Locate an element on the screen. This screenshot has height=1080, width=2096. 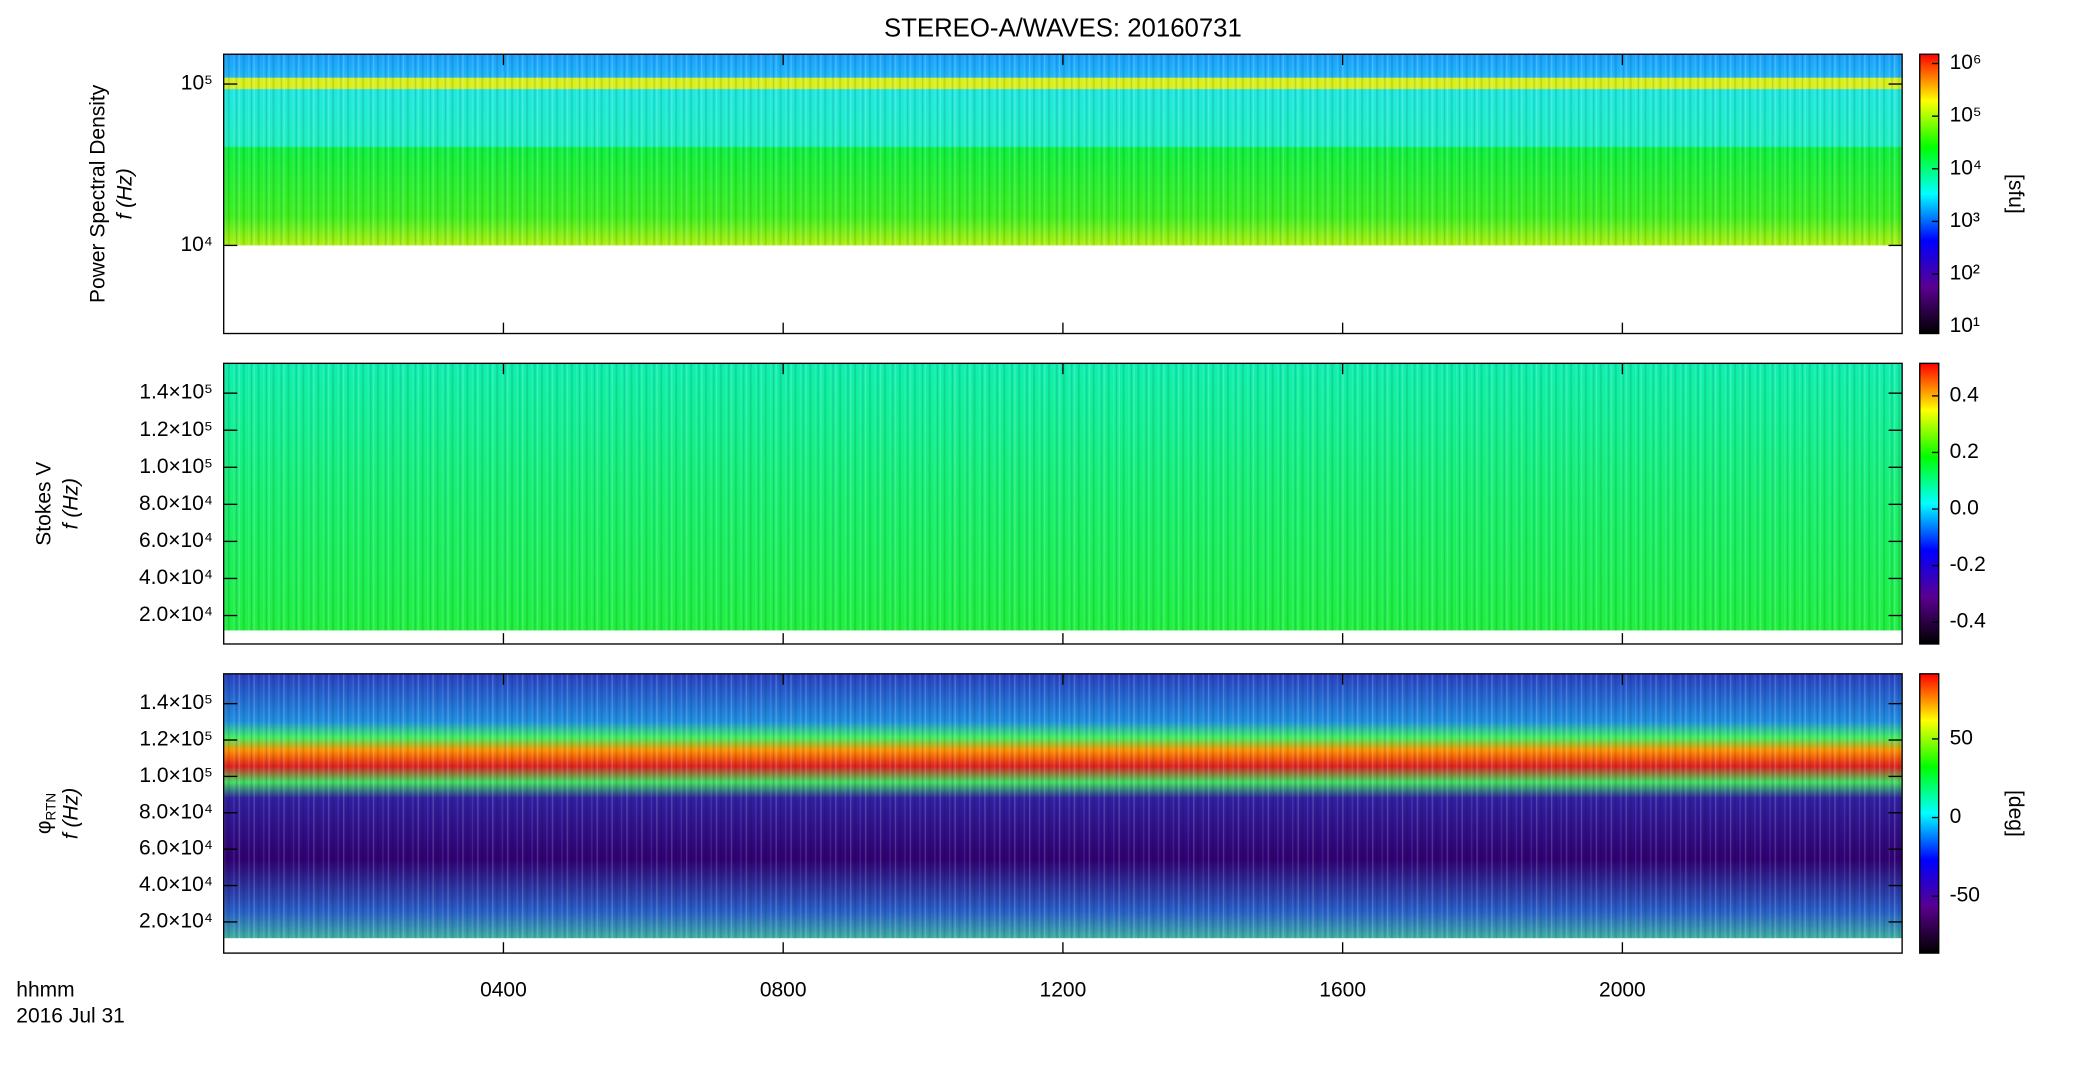
x-tick-label: 1600 is located at coordinates (1342, 990).